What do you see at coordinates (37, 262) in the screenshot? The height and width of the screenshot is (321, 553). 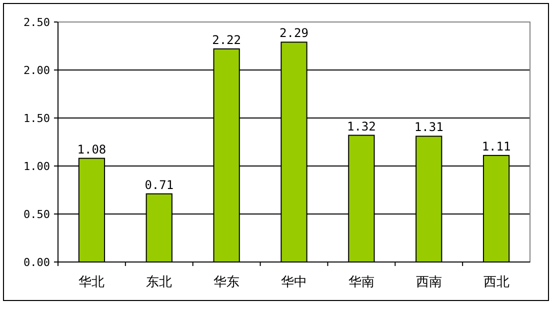 I see `y-tick-label: 0.00` at bounding box center [37, 262].